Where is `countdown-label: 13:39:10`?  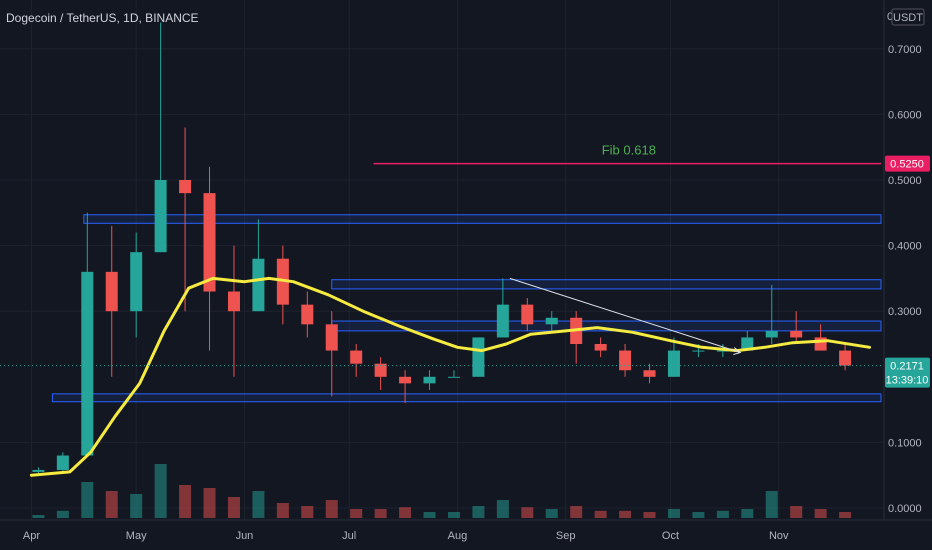 countdown-label: 13:39:10 is located at coordinates (907, 381).